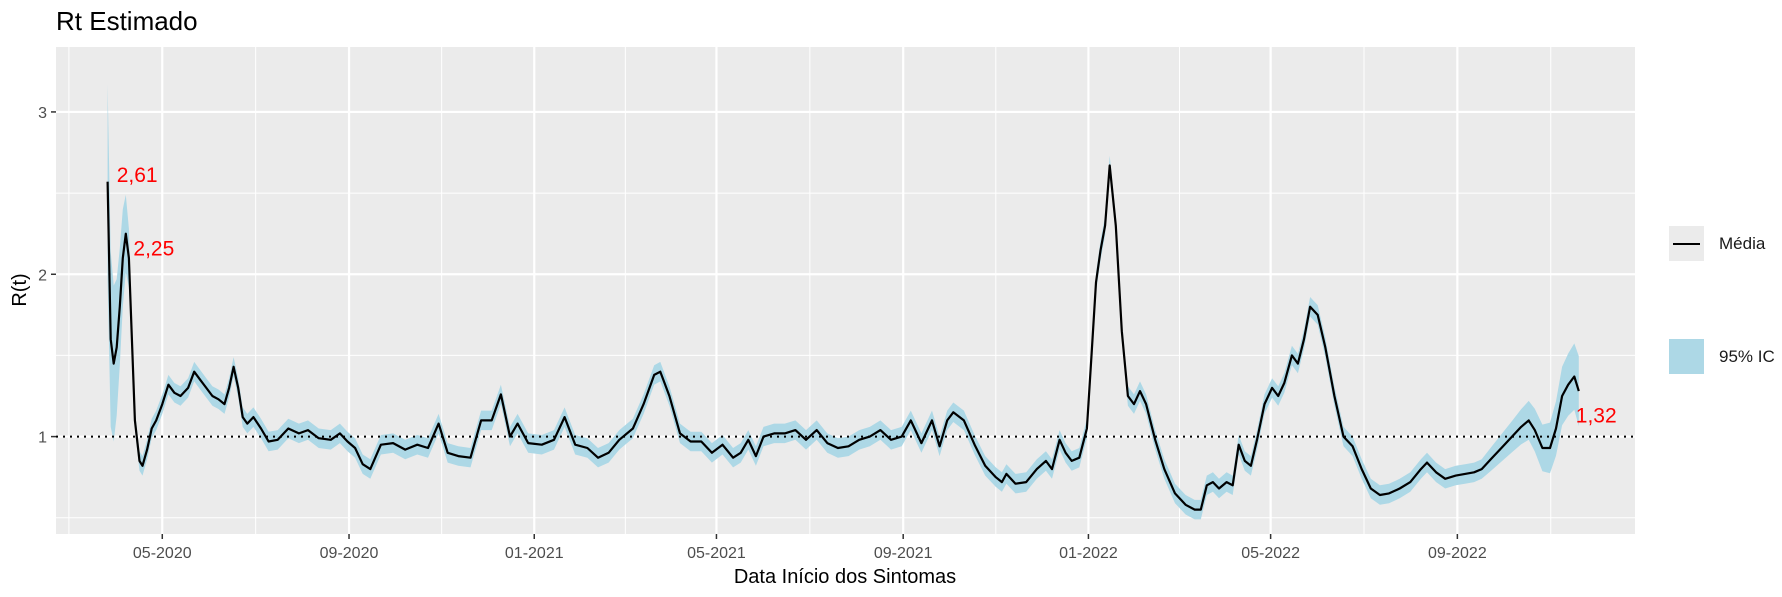 This screenshot has height=597, width=1782. Describe the element at coordinates (162, 553) in the screenshot. I see `x-tick-label: 05-2020` at that location.